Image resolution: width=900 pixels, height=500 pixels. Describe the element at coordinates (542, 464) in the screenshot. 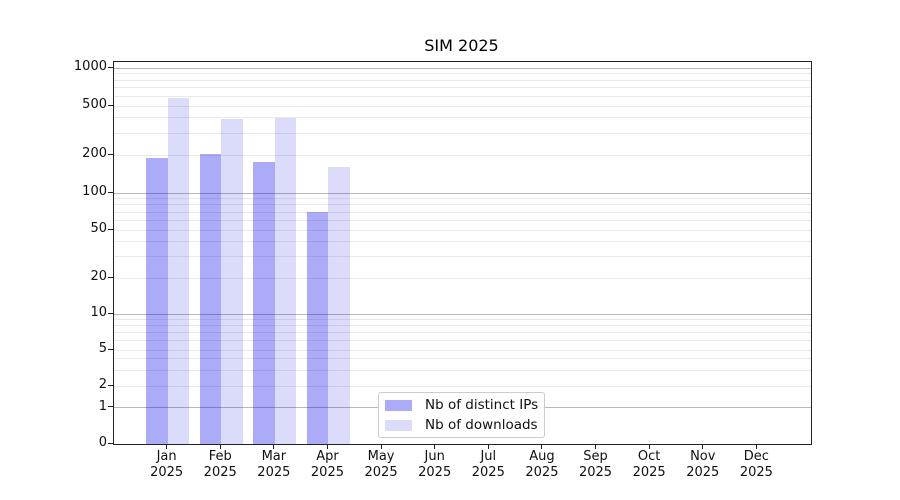

I see `x-tick-label-aug: Aug 2025` at that location.